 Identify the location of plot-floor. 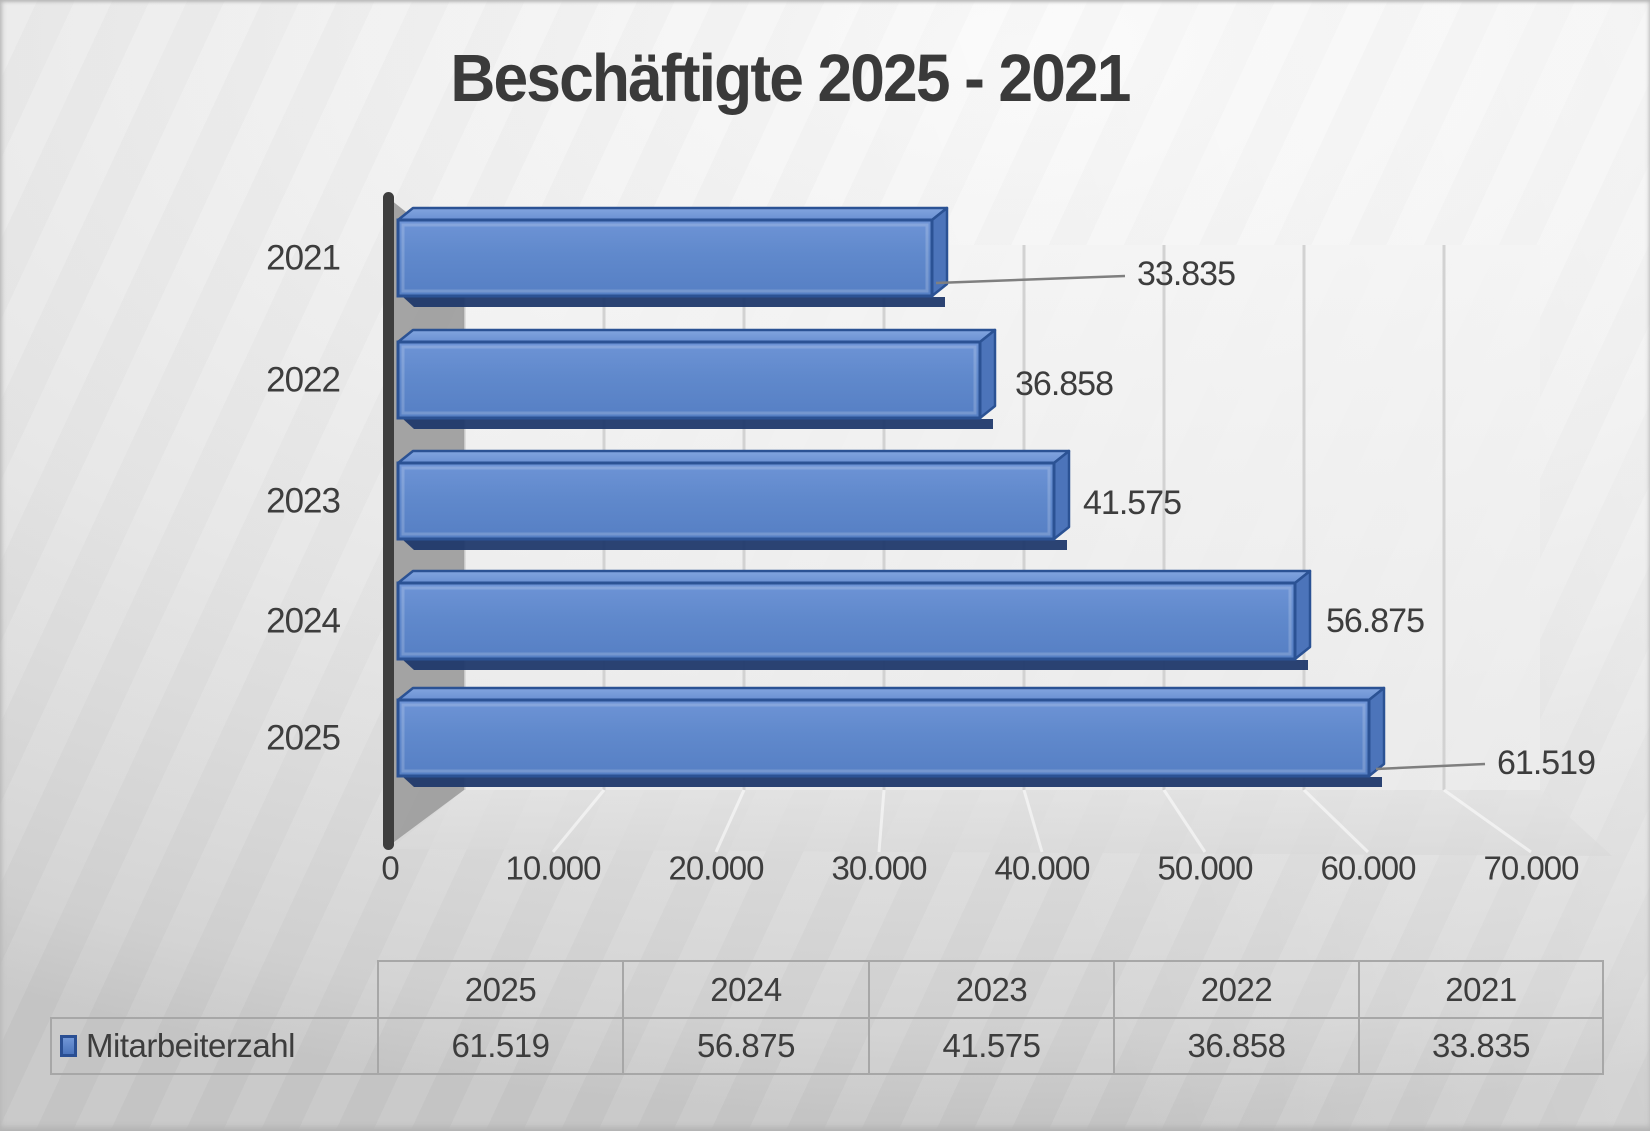
(1001, 823).